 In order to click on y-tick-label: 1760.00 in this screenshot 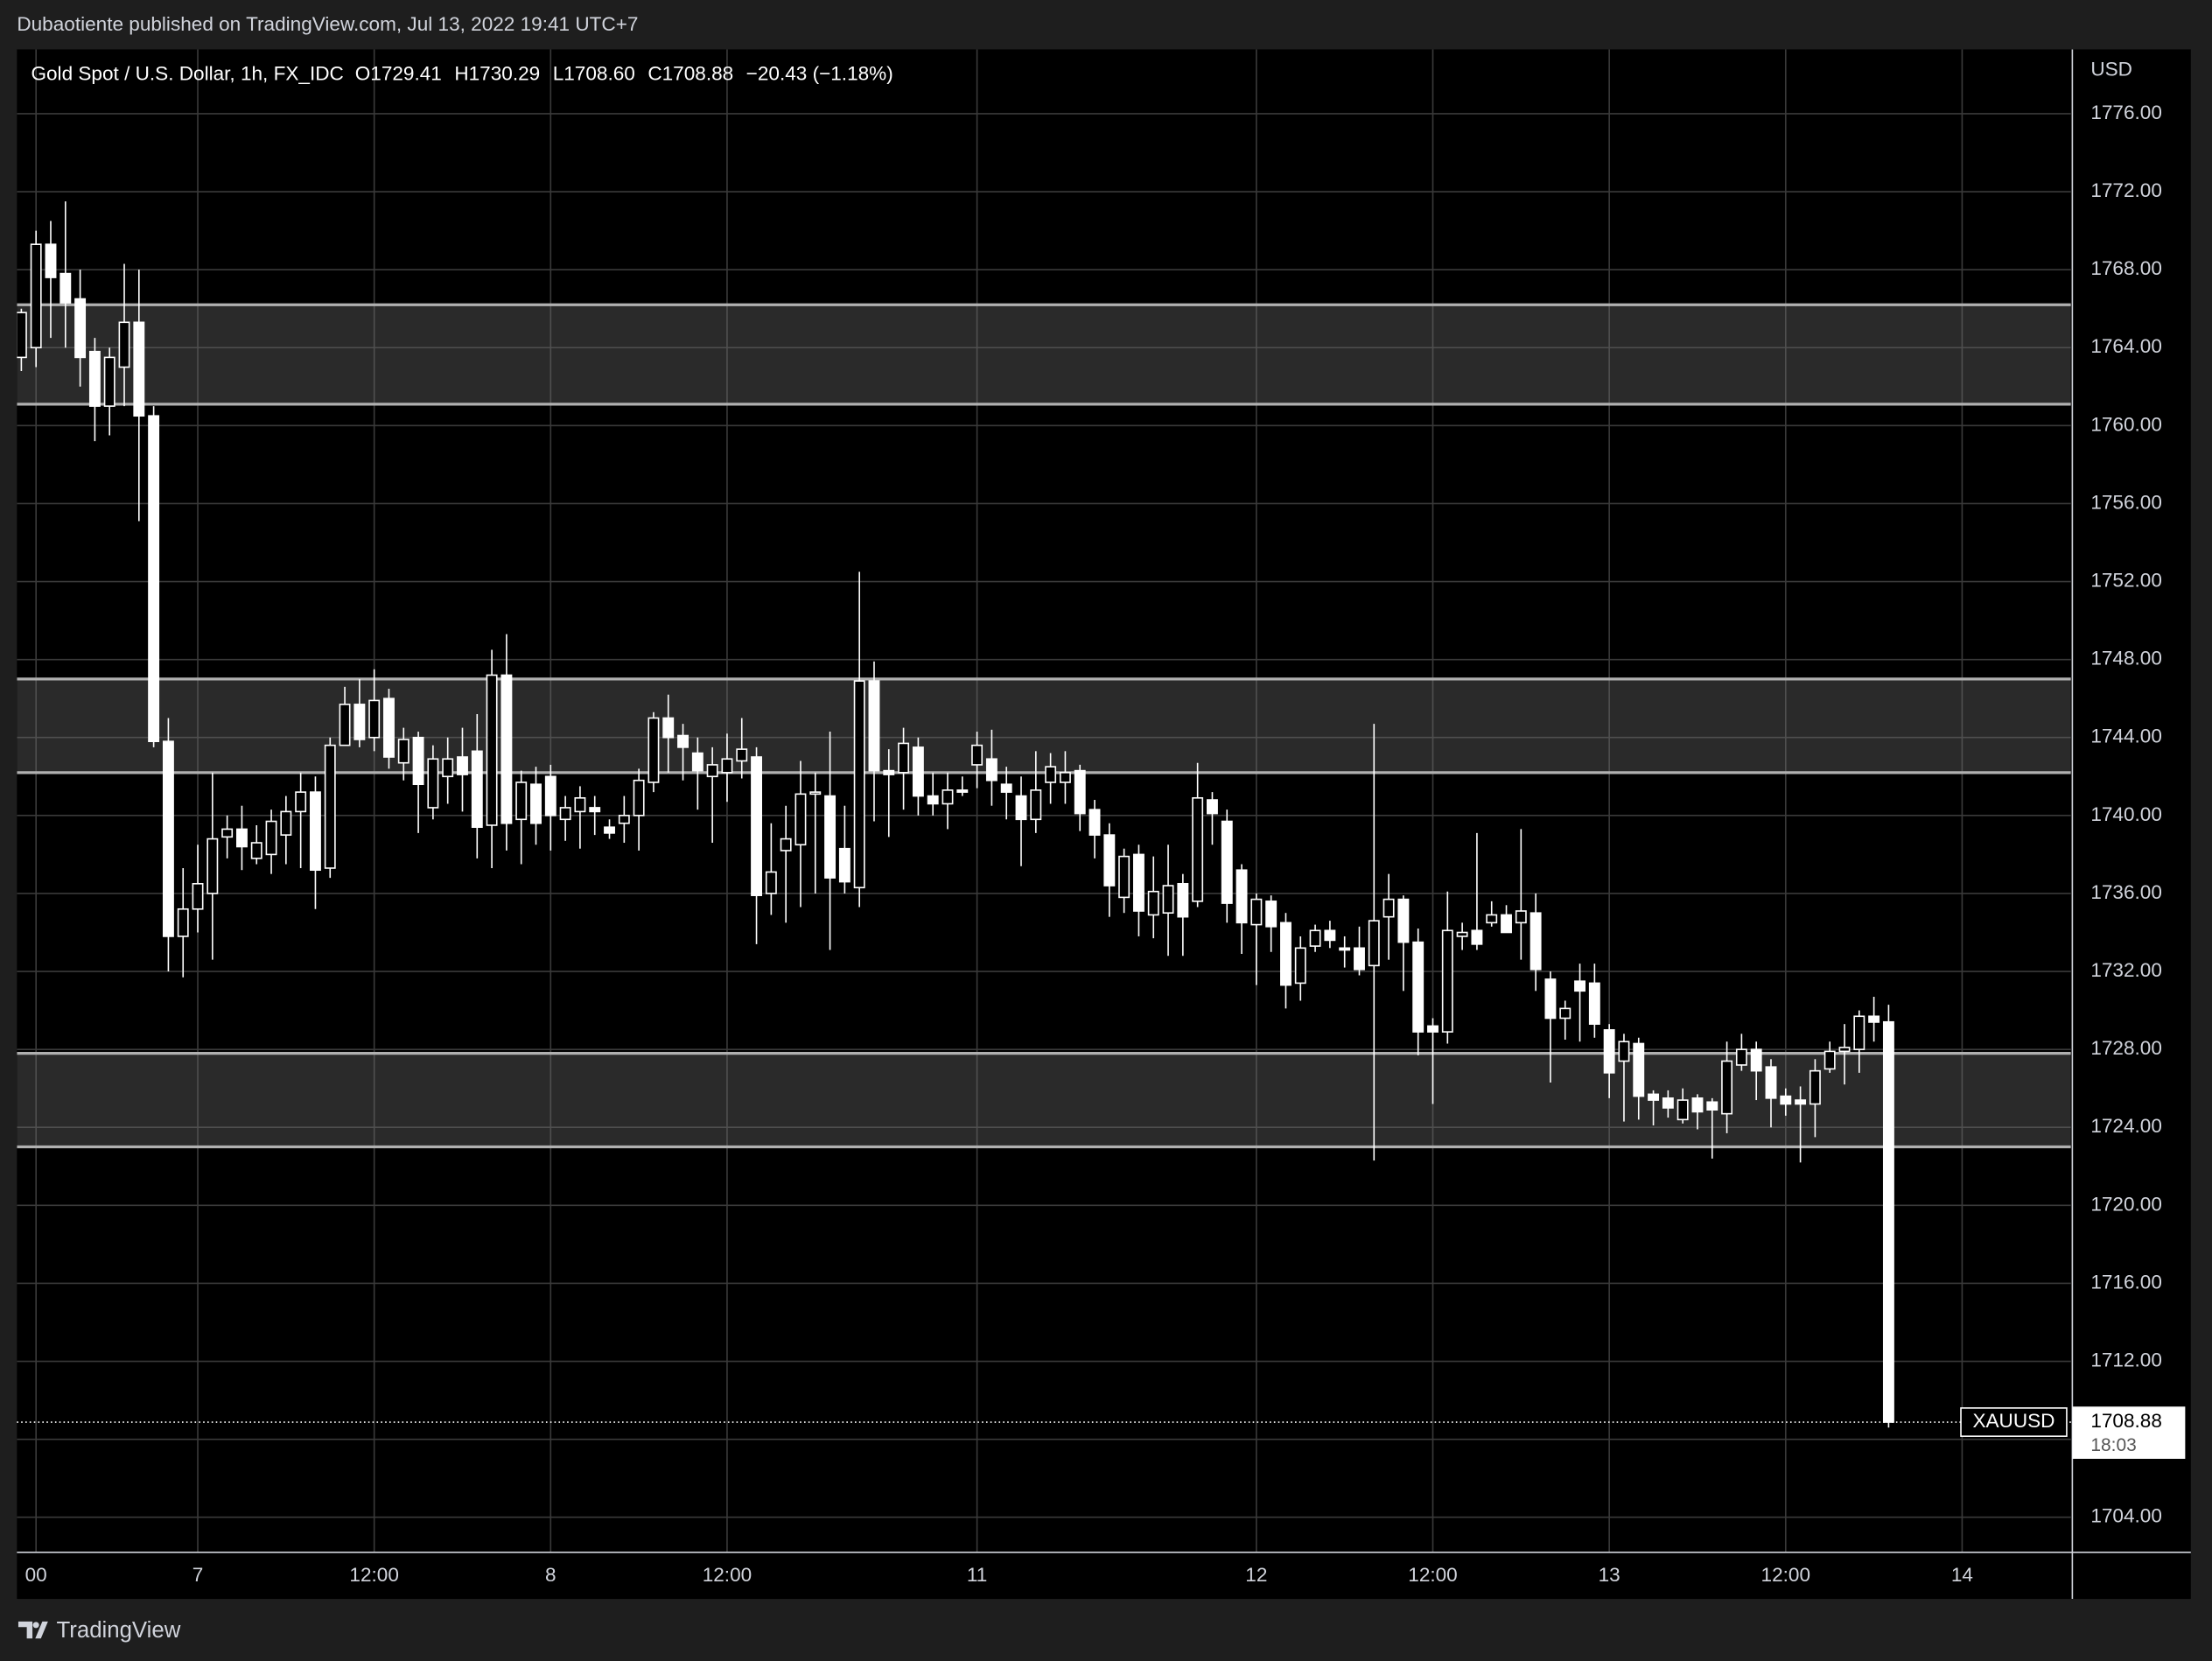, I will do `click(2126, 424)`.